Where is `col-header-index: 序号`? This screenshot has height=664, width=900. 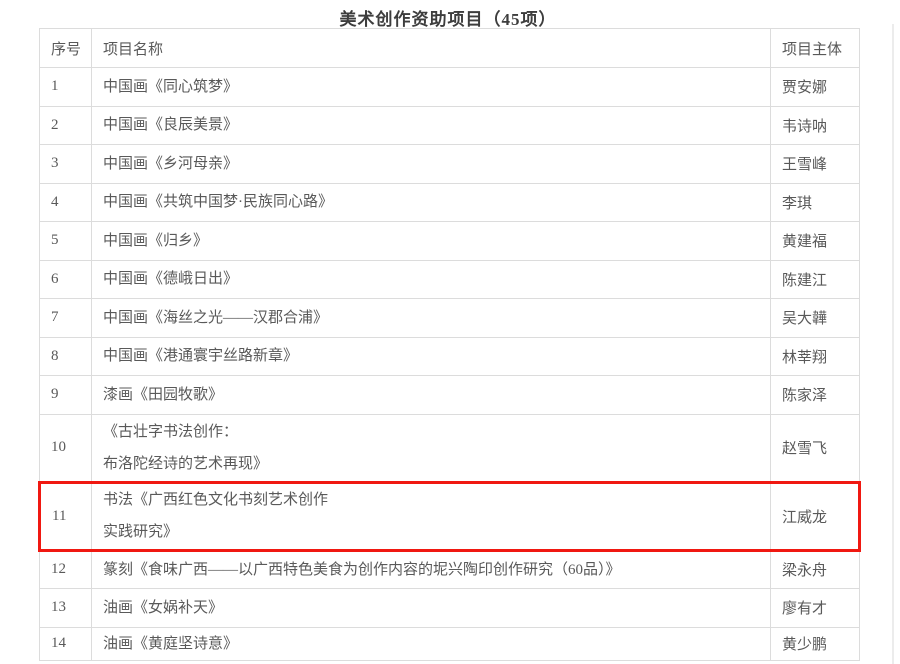 col-header-index: 序号 is located at coordinates (65, 48).